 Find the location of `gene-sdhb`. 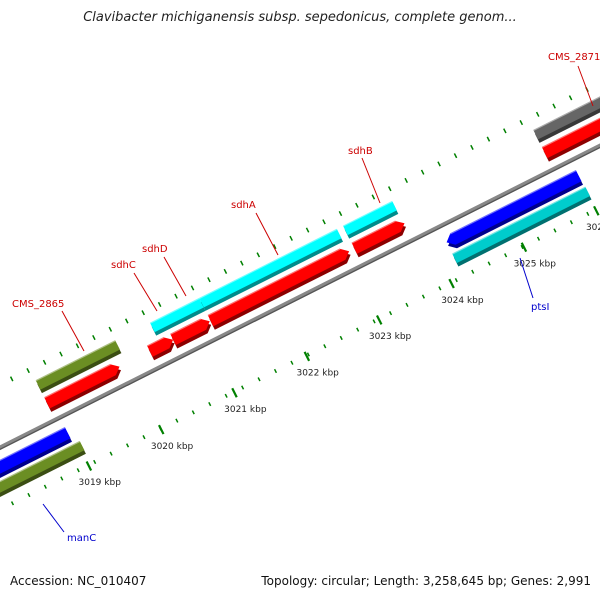

gene-sdhb is located at coordinates (370, 219).